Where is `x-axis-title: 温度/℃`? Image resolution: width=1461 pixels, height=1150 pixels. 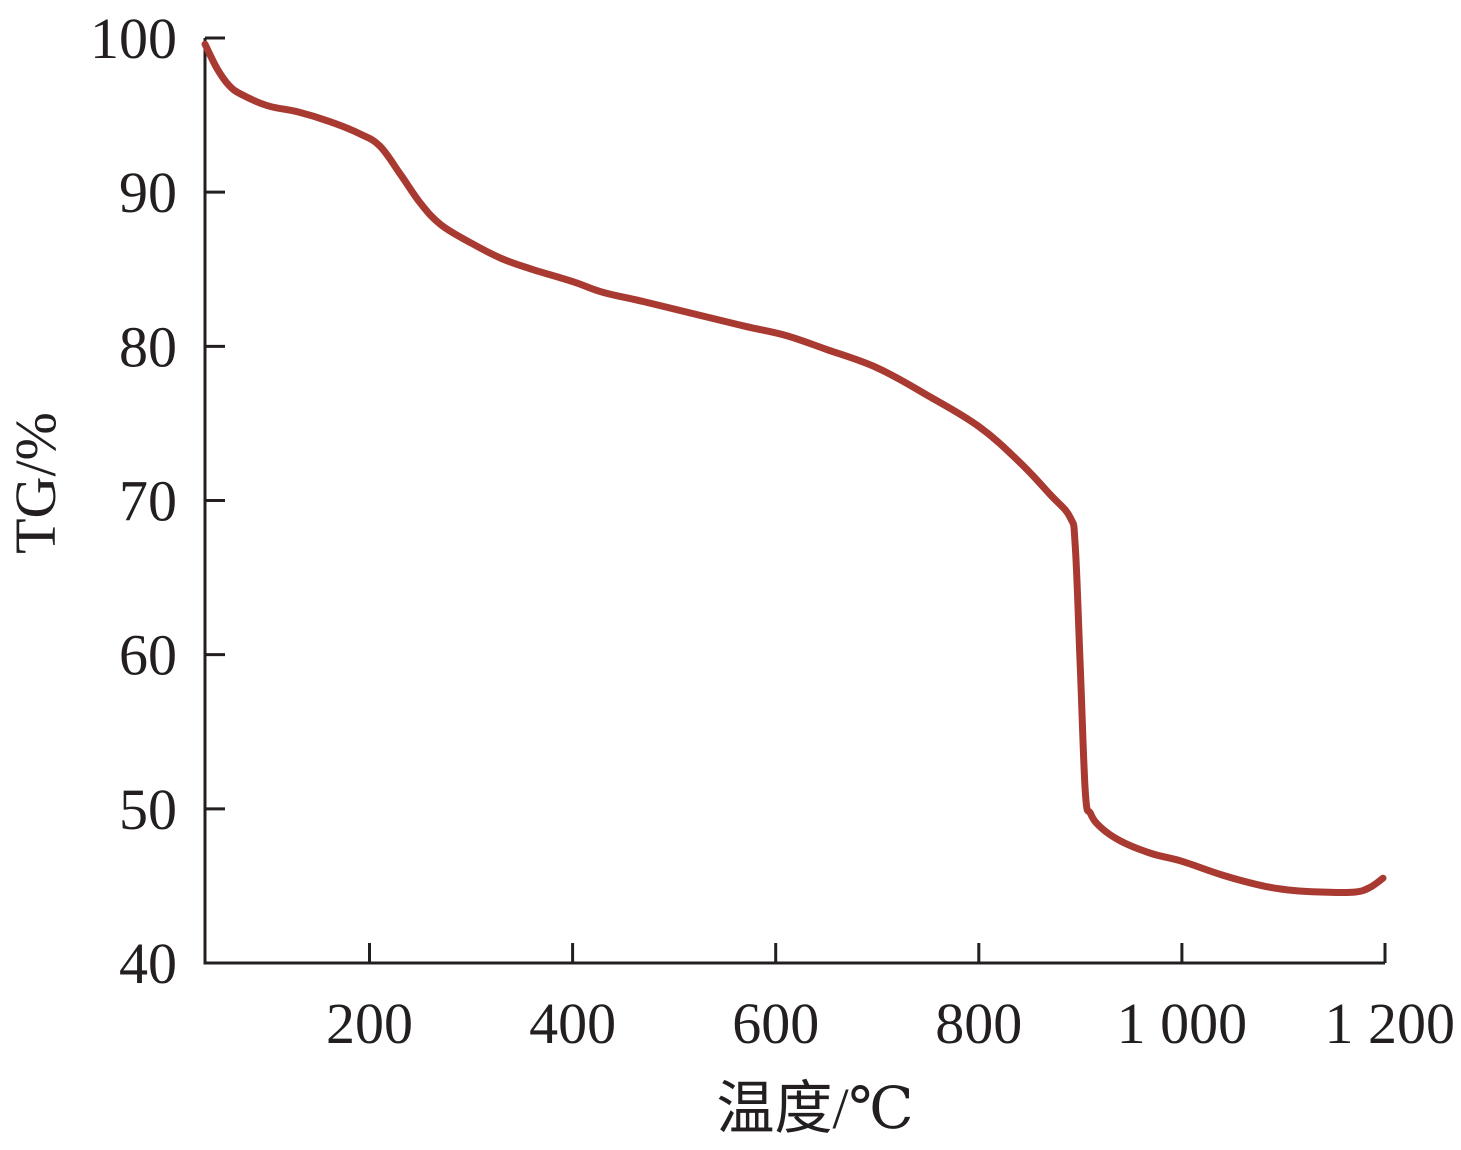 x-axis-title: 温度/℃ is located at coordinates (815, 1108).